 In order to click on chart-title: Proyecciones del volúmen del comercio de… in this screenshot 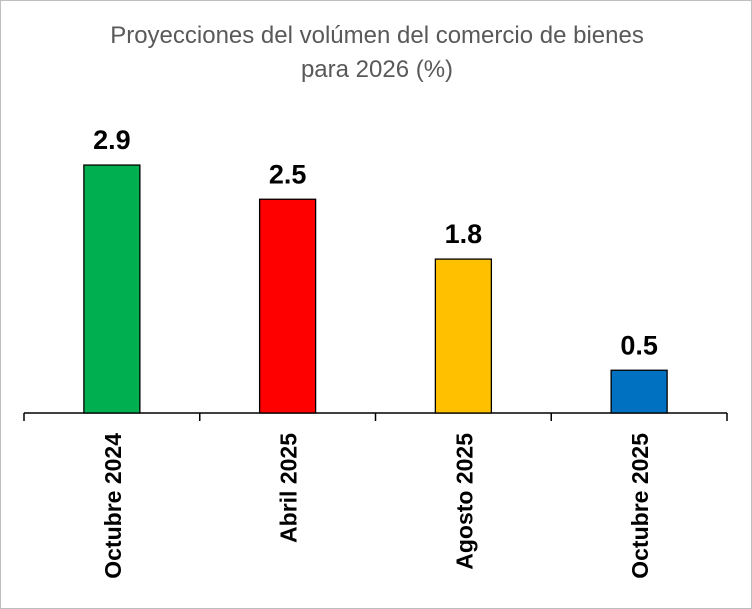, I will do `click(376, 53)`.